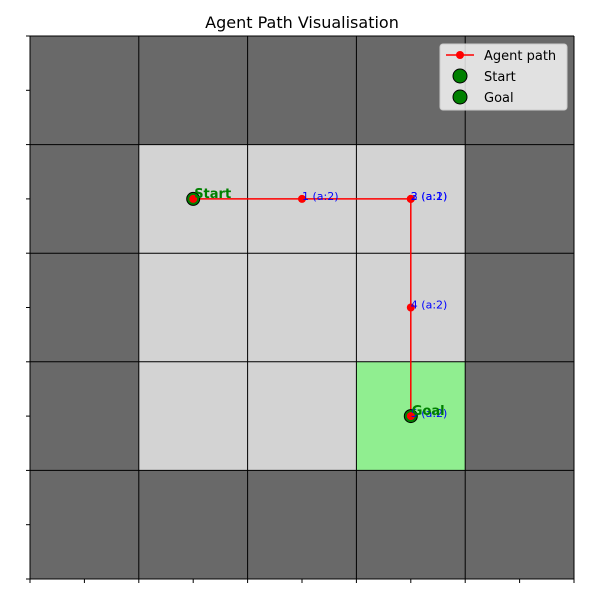 The width and height of the screenshot is (600, 600). Describe the element at coordinates (520, 56) in the screenshot. I see `legend-label-agent-path: Agent path` at that location.